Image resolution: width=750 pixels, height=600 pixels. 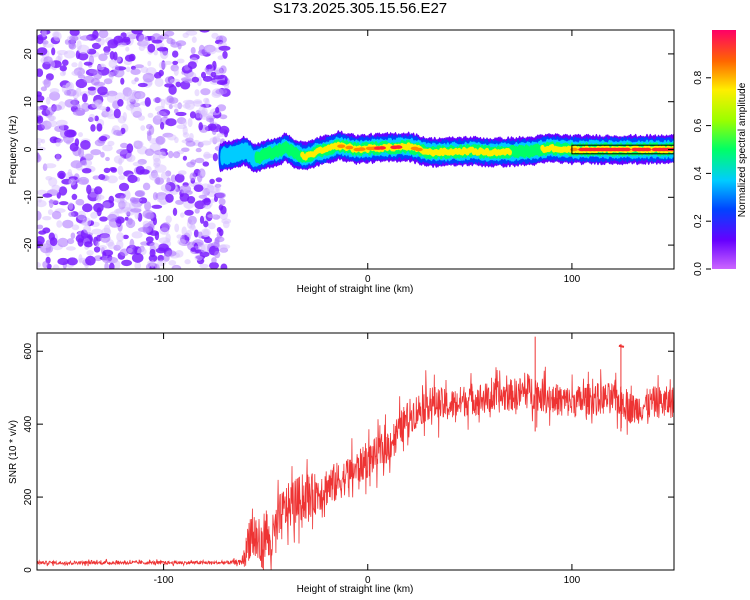 I want to click on spectrogram-x-label: Height of straight line (km), so click(x=355, y=289).